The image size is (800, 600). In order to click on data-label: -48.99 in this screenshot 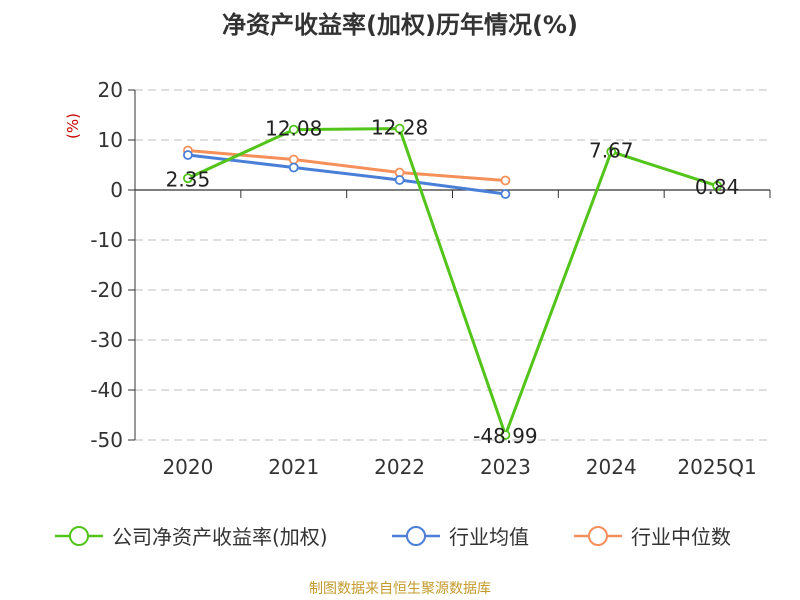, I will do `click(505, 436)`.